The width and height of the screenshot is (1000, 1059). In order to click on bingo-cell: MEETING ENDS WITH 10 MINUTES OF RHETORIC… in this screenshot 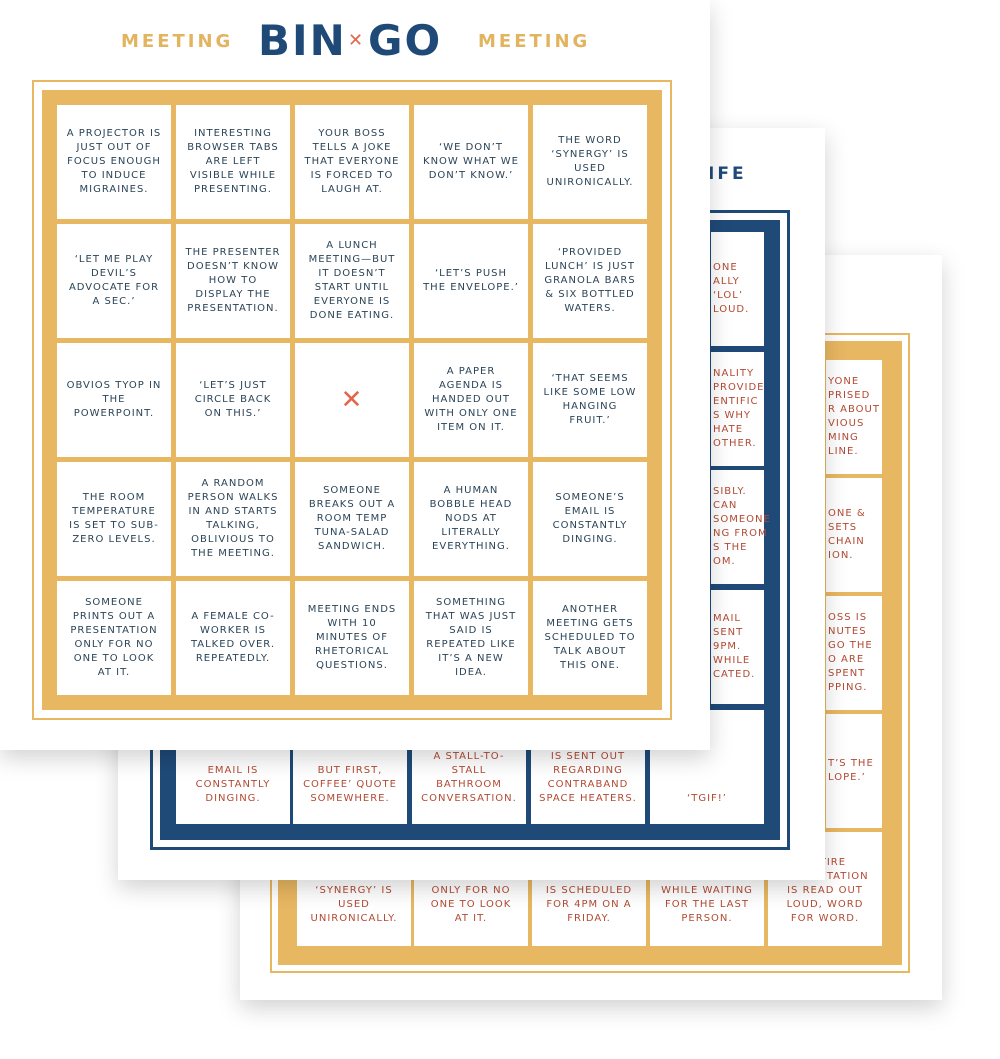, I will do `click(352, 638)`.